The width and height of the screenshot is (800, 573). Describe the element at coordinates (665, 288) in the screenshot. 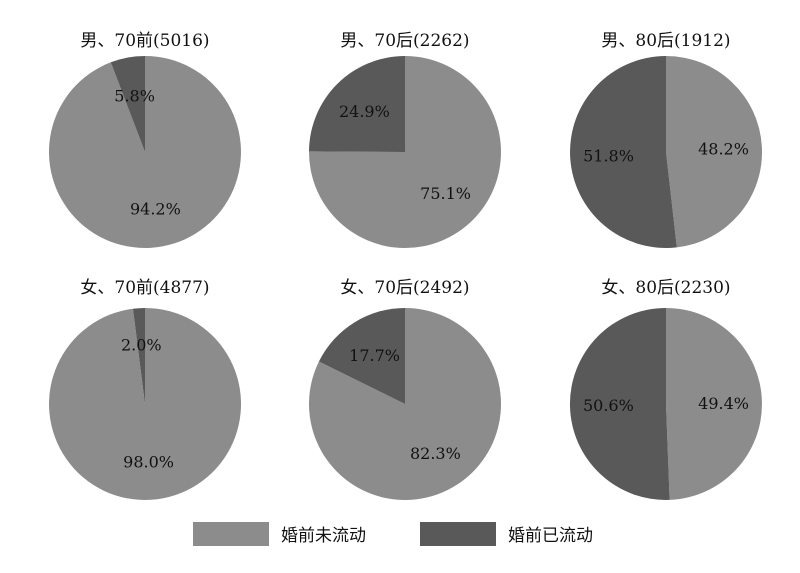

I see `pie-title: 女、80后(2230)` at that location.